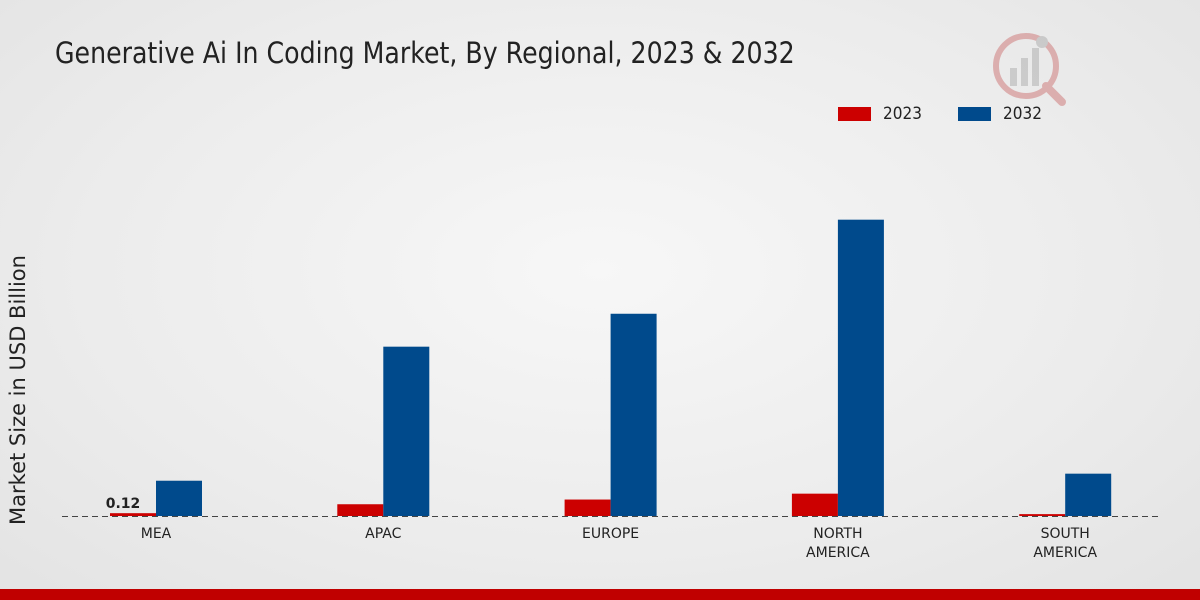 This screenshot has width=1200, height=600. What do you see at coordinates (1065, 534) in the screenshot?
I see `x-tick-label-south-america-line1: SOUTH` at bounding box center [1065, 534].